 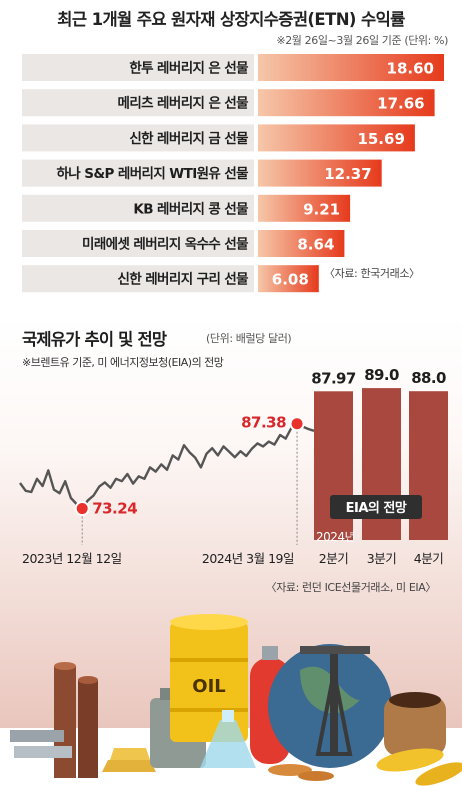 What do you see at coordinates (183, 279) in the screenshot?
I see `etn-category-label: 신한 레버리지 구리 선물` at bounding box center [183, 279].